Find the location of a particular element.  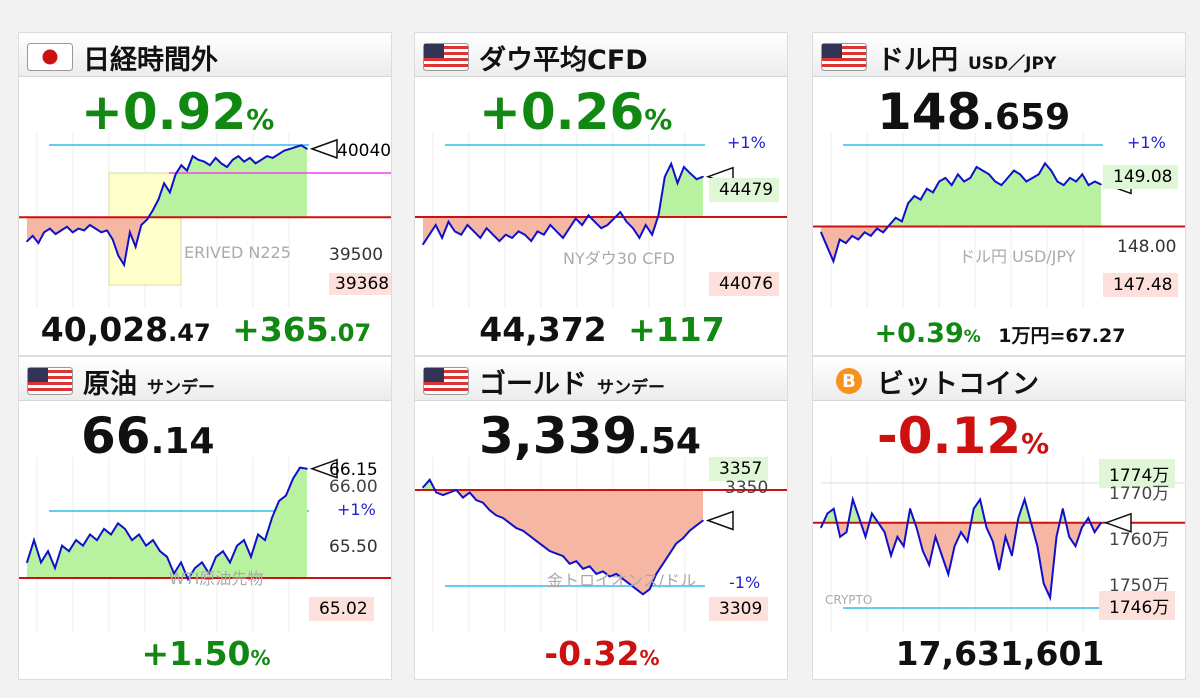

label-low: 39368 is located at coordinates (360, 284).